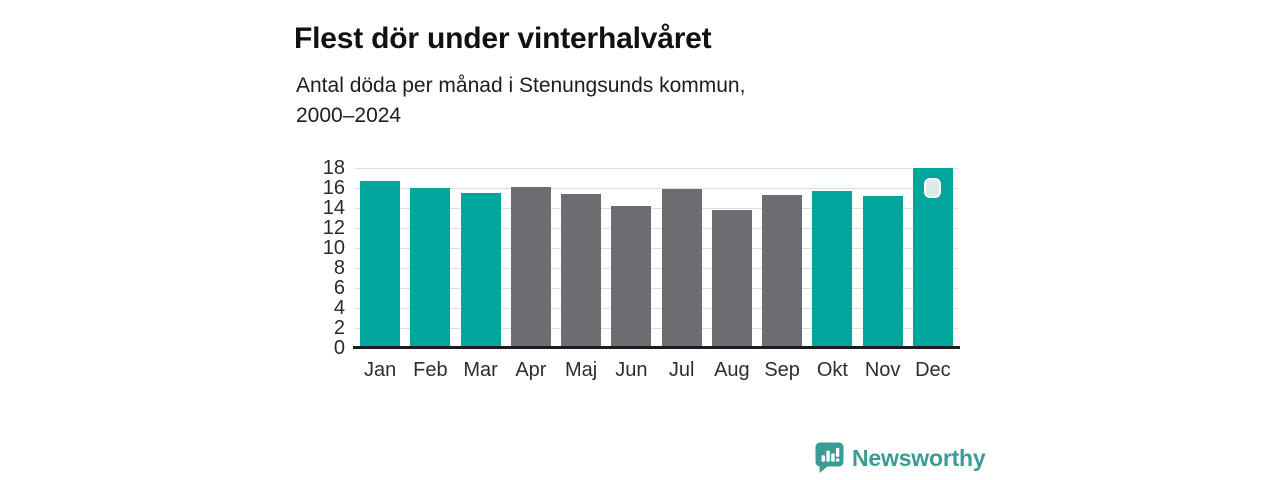  Describe the element at coordinates (782, 370) in the screenshot. I see `x-tick-label-sep: Sep` at that location.